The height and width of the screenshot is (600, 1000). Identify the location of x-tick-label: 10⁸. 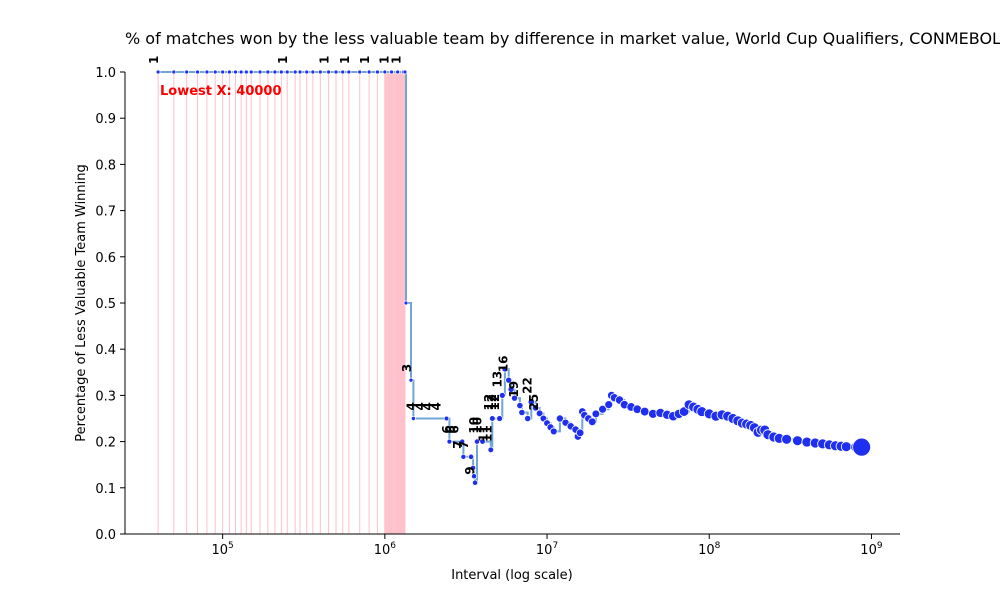
(709, 549).